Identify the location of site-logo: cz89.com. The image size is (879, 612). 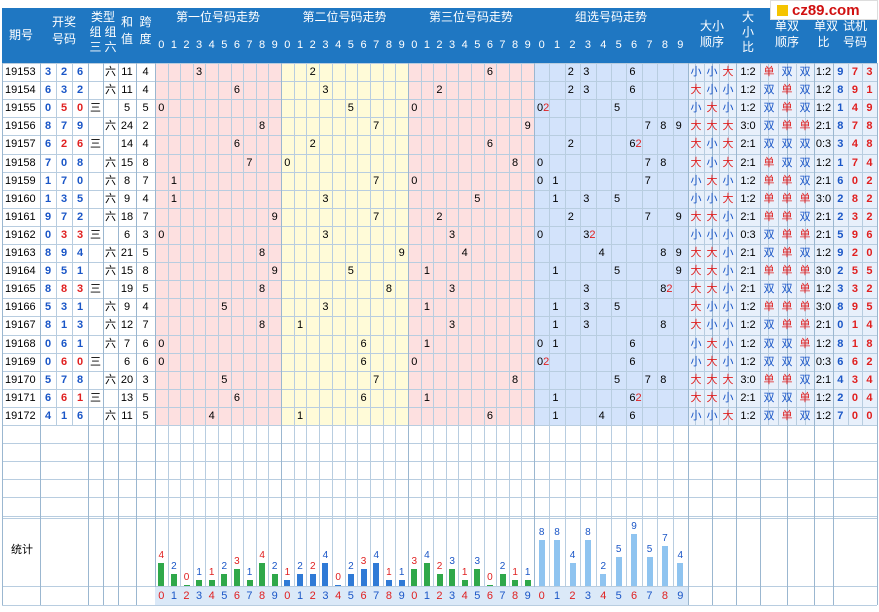
(824, 10).